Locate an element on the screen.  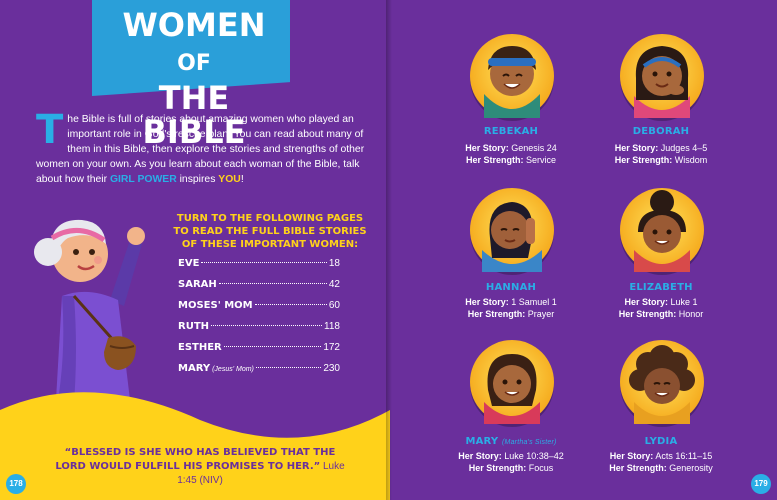
toc-entry-moses-mom: MOSES' MOM 60 is located at coordinates (259, 310).